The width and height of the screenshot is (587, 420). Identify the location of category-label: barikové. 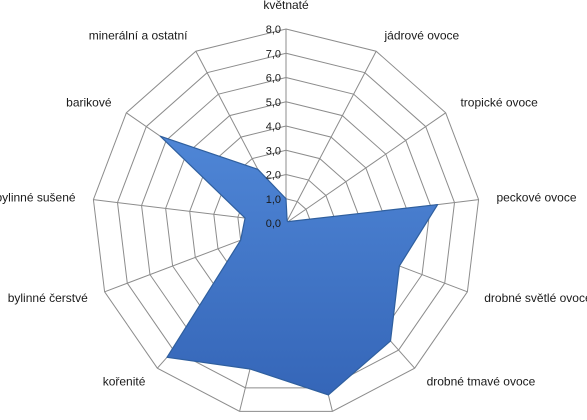
(89, 103).